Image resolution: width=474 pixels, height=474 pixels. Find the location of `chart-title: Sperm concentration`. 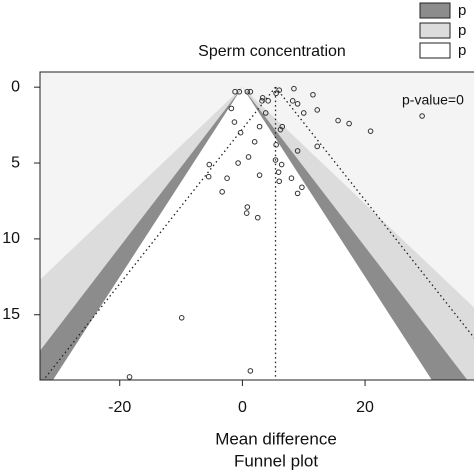

chart-title: Sperm concentration is located at coordinates (272, 51).